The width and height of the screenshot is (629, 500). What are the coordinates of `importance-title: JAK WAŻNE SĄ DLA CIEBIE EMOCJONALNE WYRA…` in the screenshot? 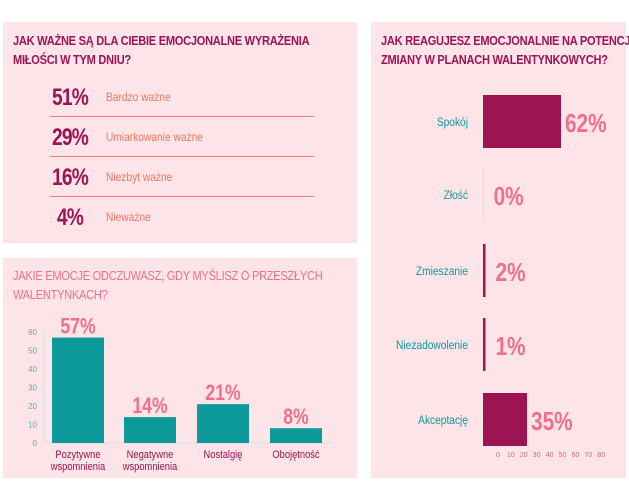 It's located at (161, 50).